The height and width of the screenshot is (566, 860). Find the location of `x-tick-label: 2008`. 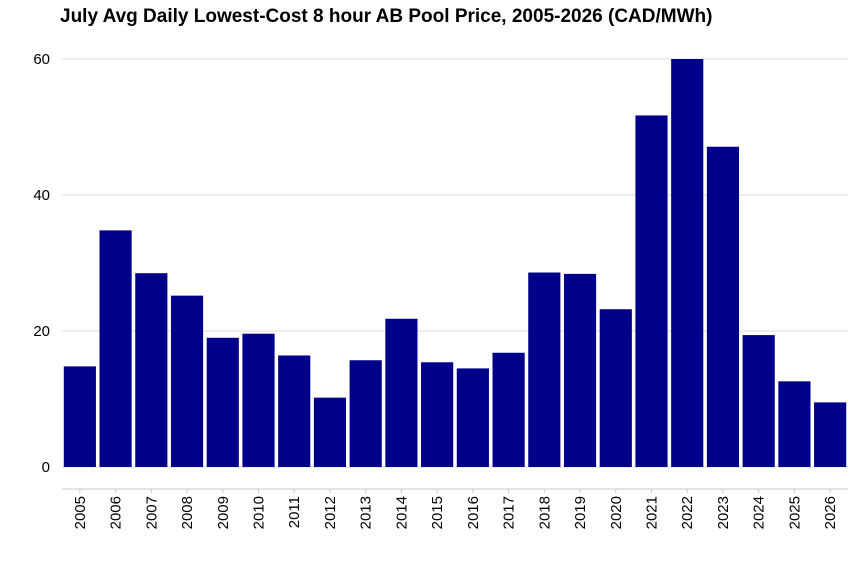

x-tick-label: 2008 is located at coordinates (187, 512).